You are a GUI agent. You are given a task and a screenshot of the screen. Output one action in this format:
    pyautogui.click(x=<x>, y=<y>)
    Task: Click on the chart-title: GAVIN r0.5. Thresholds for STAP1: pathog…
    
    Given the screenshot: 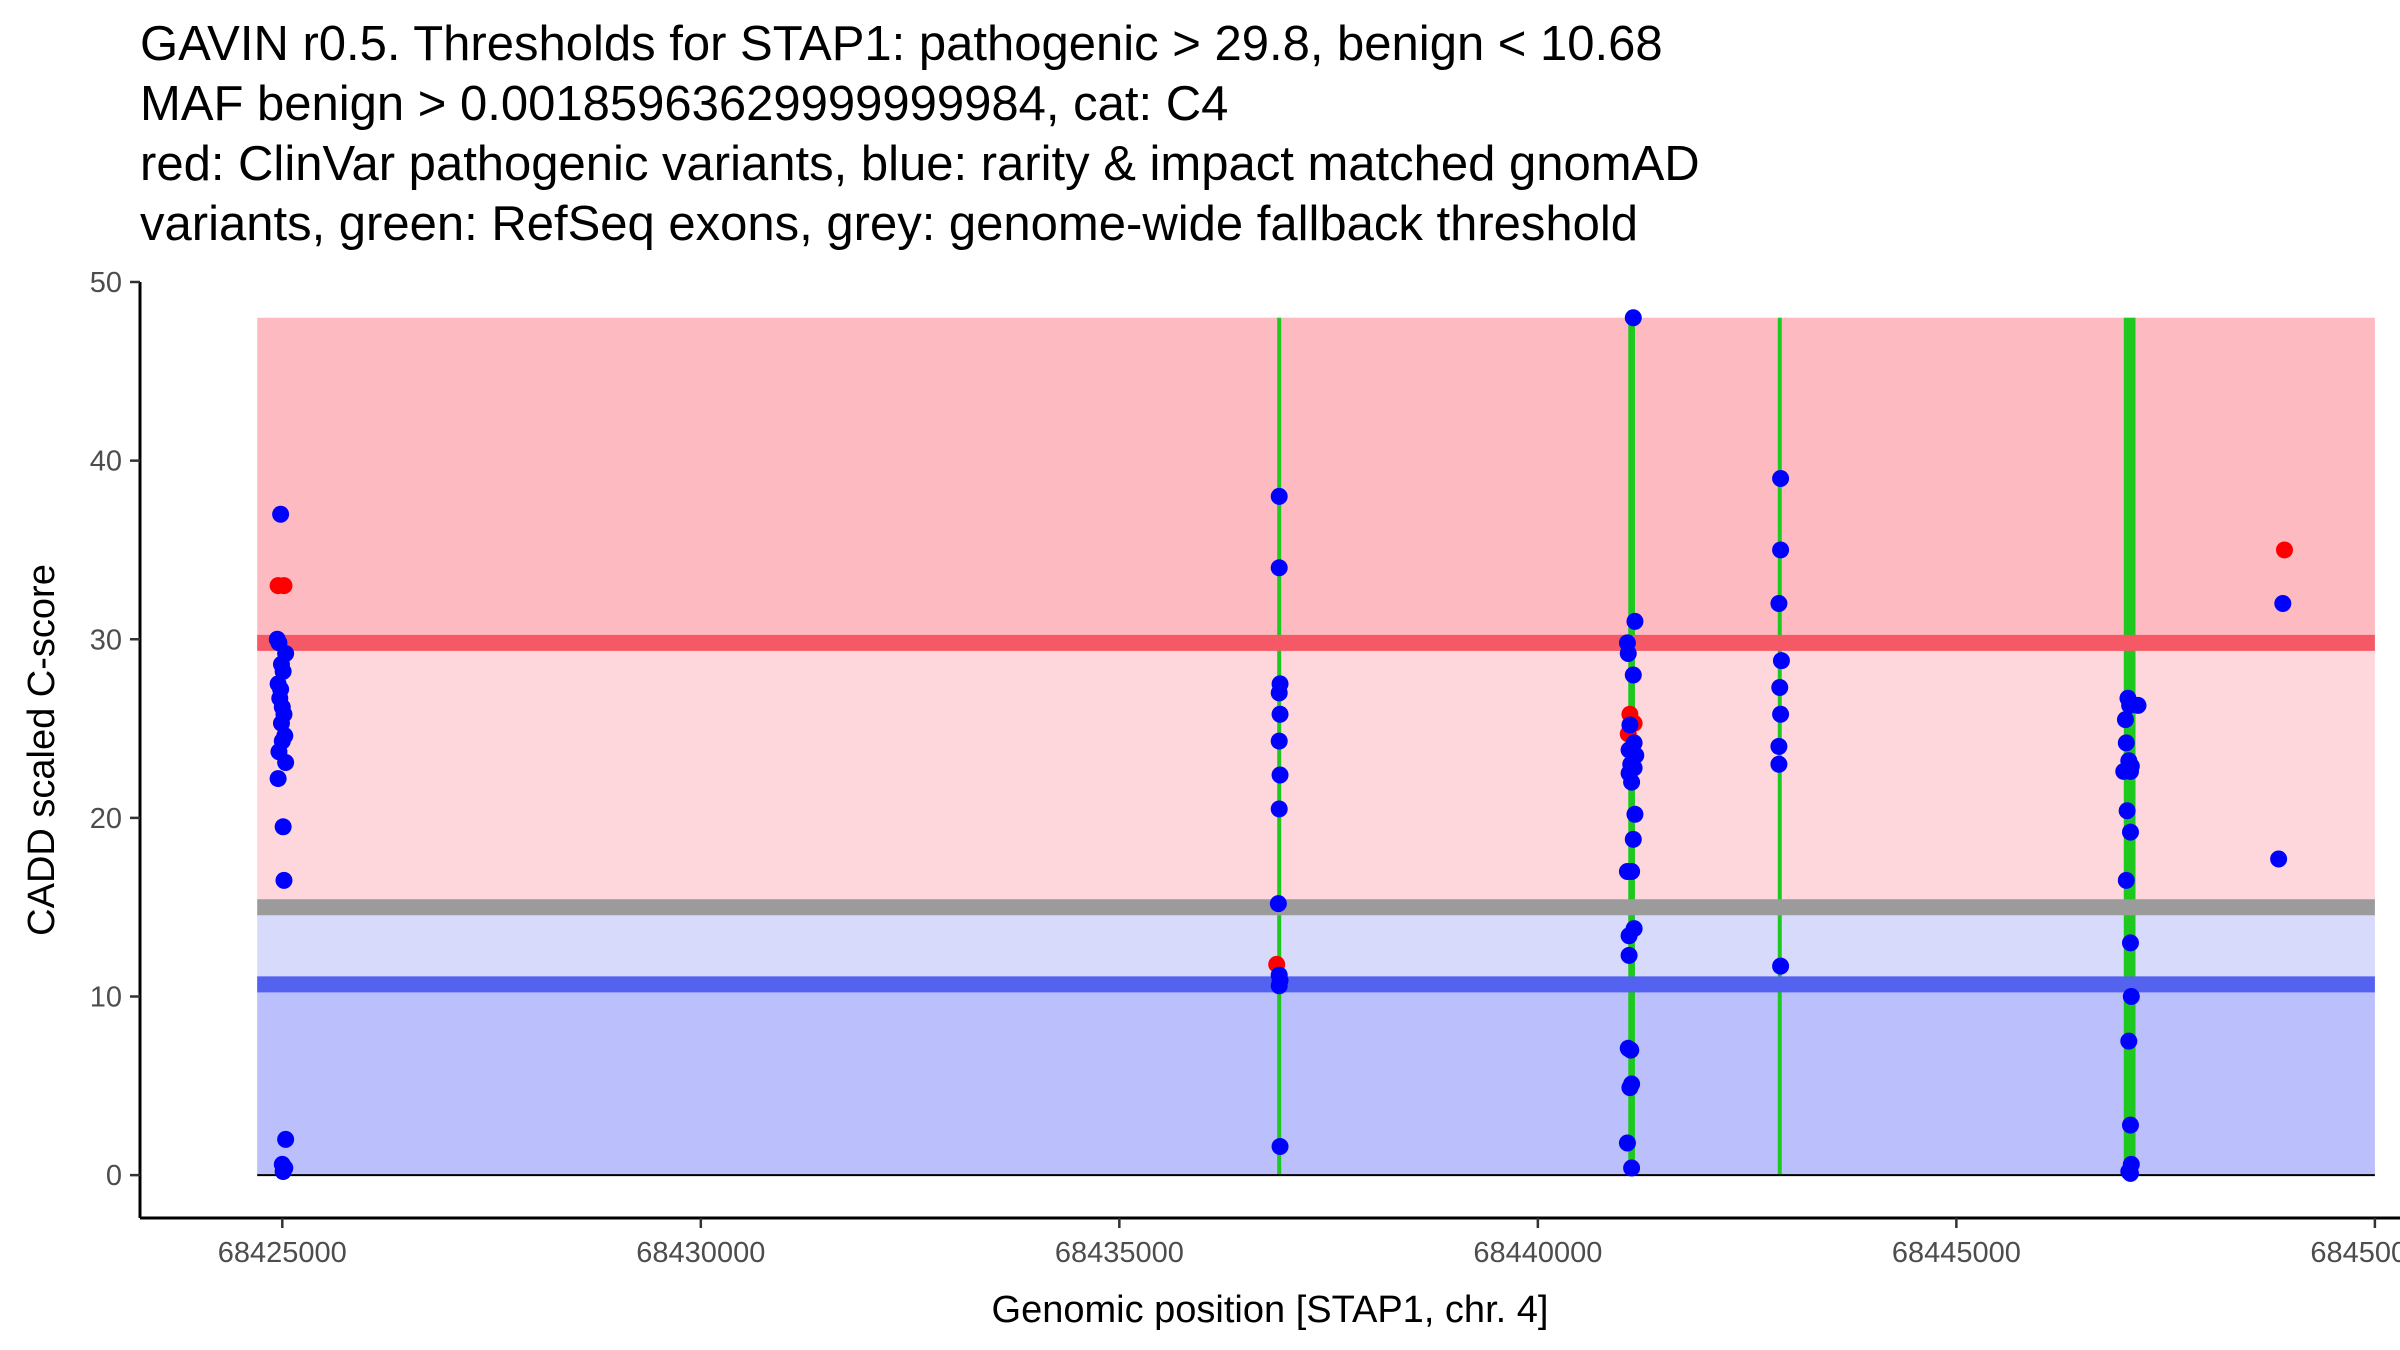 What is the action you would take?
    pyautogui.click(x=920, y=134)
    